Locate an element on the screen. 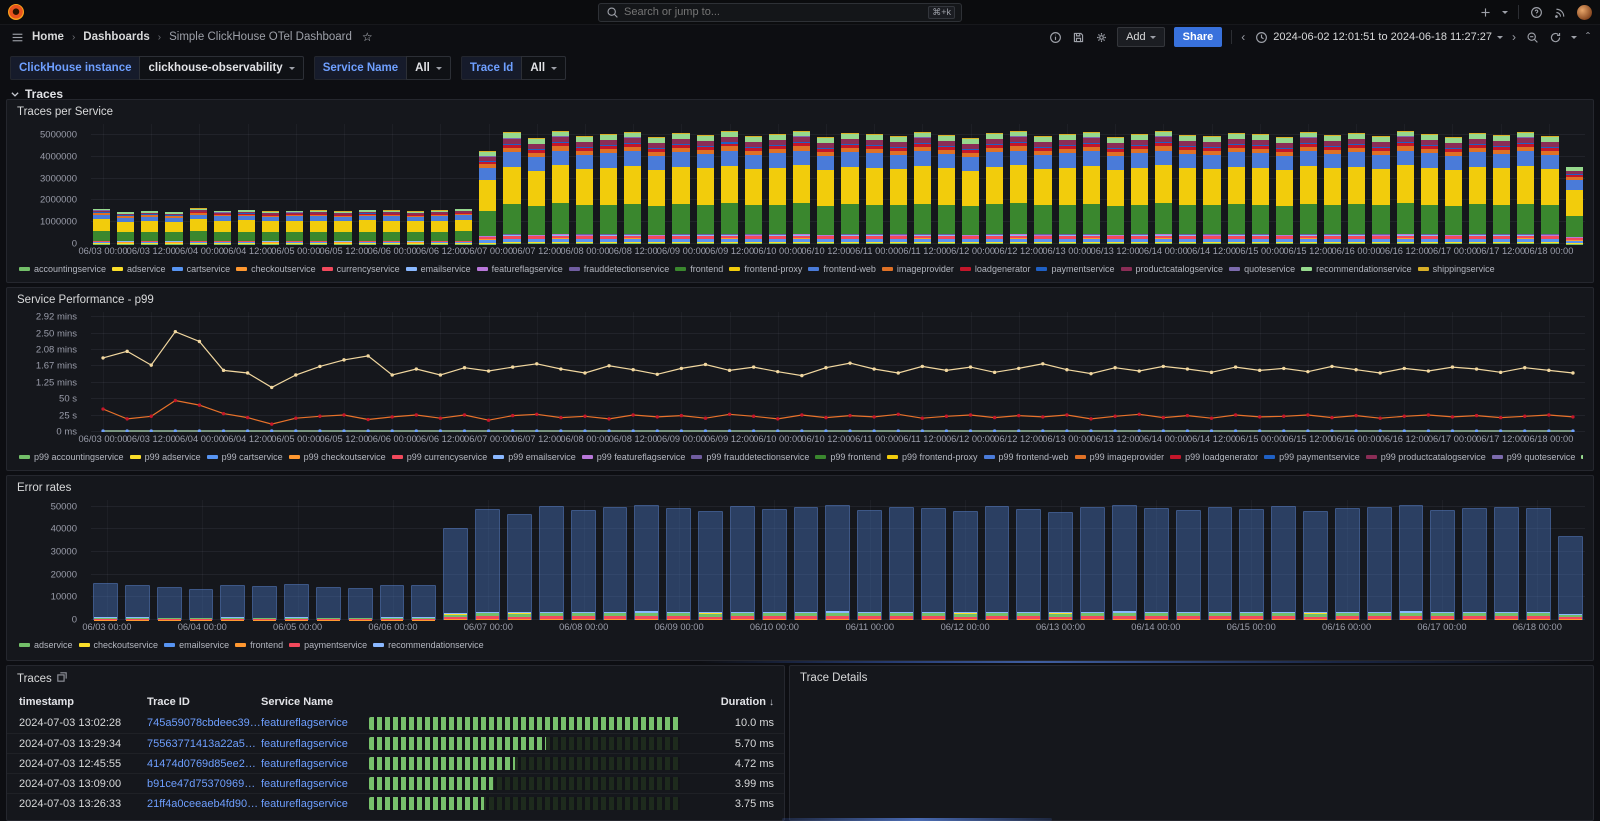  panel-title: Error rates is located at coordinates (44, 488).